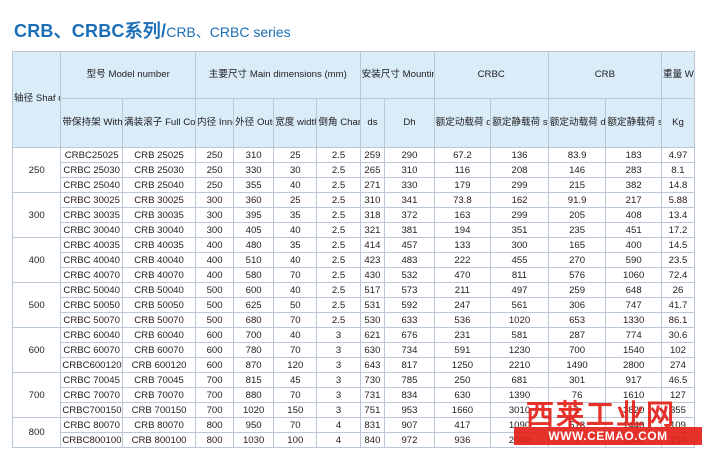 This screenshot has height=457, width=710. What do you see at coordinates (152, 30) in the screenshot?
I see `page-title: CRB、CRBC系列/CRB、CRBC series` at bounding box center [152, 30].